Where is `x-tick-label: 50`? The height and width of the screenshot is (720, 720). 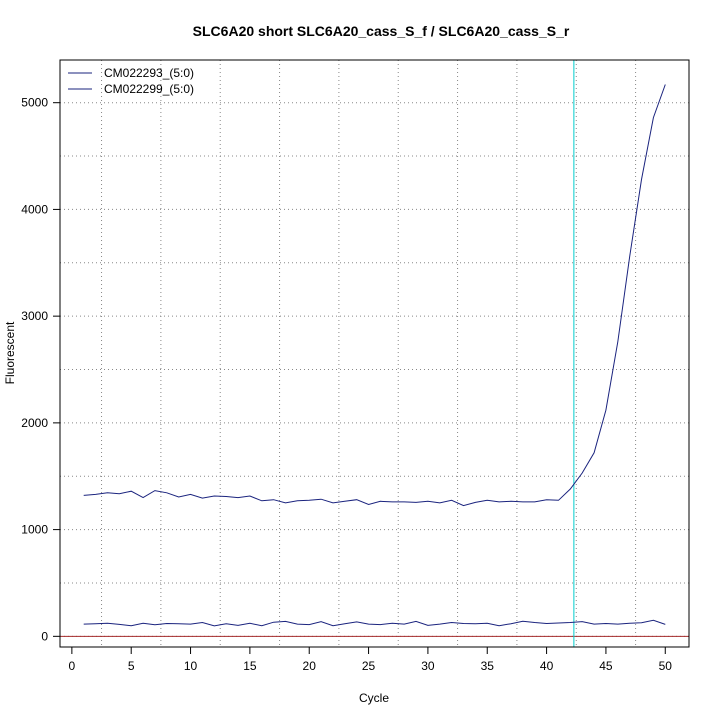
x-tick-label: 50 is located at coordinates (666, 666).